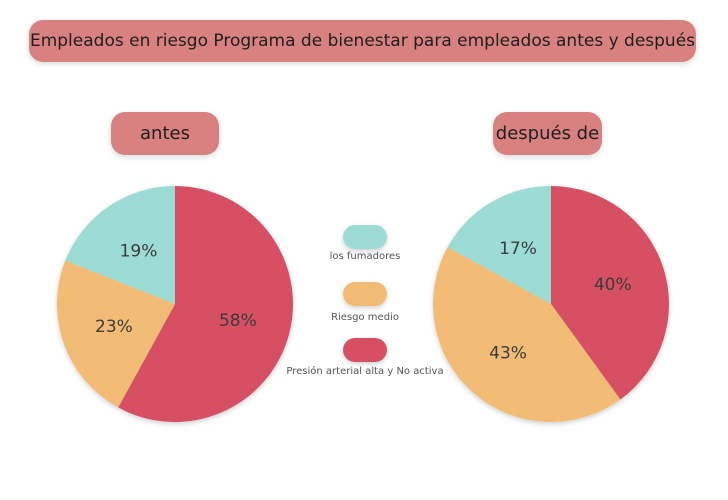 The height and width of the screenshot is (500, 728). I want to click on legend-swatch-high, so click(365, 350).